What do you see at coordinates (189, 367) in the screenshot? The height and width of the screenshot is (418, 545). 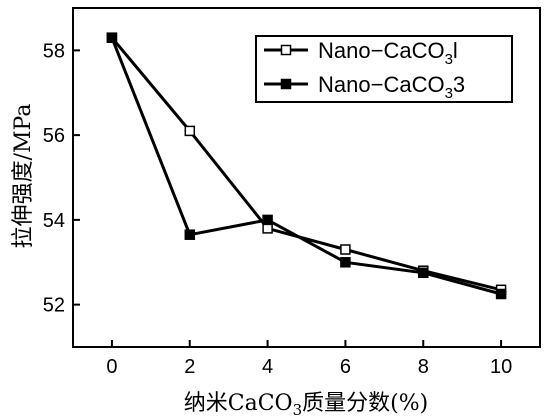 I see `x-tick-label-1: 2` at bounding box center [189, 367].